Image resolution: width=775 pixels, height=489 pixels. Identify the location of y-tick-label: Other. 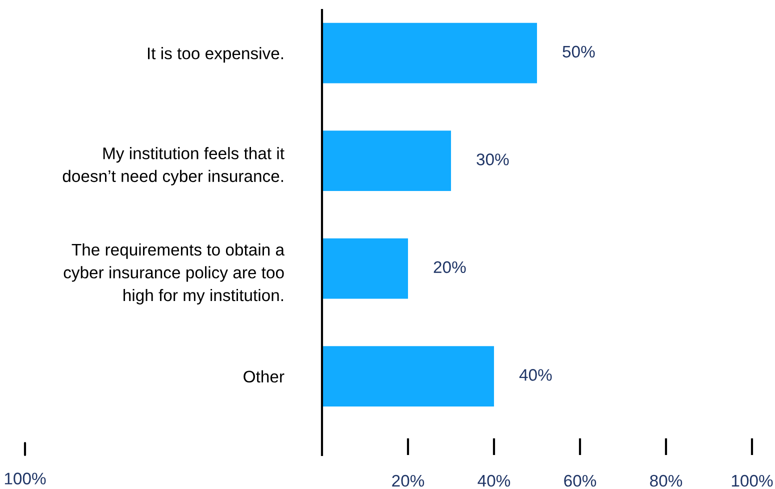
(264, 376).